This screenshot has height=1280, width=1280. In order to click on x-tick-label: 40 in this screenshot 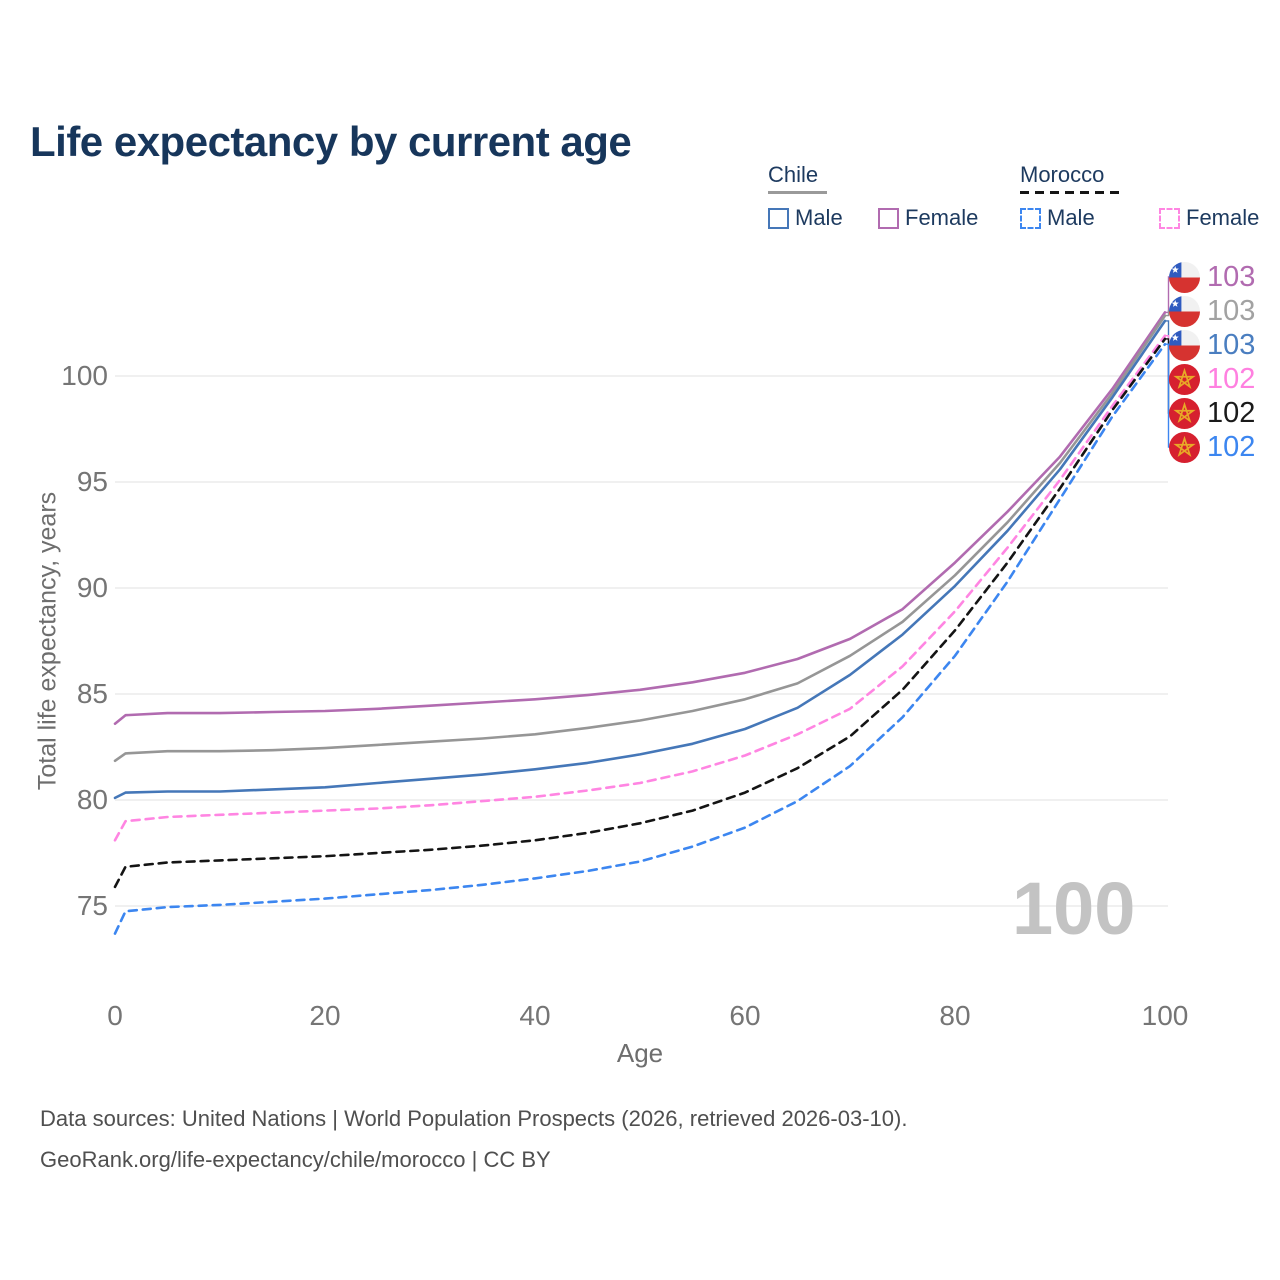, I will do `click(535, 1015)`.